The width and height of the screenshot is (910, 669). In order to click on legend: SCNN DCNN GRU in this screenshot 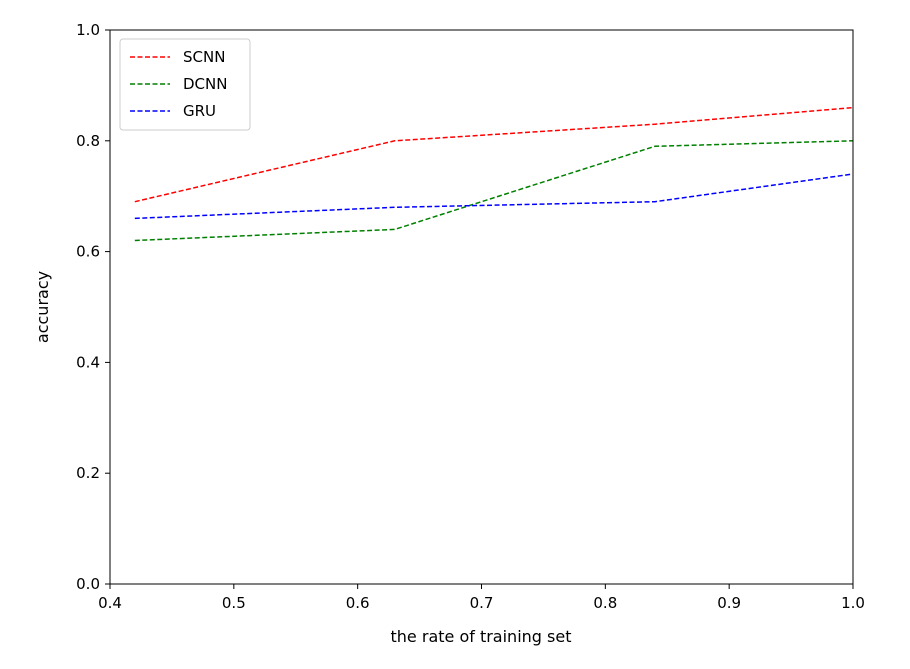, I will do `click(185, 84)`.